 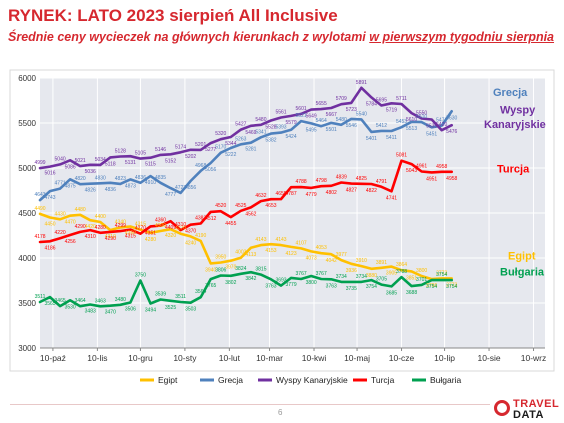 I want to click on data-label: 5480, so click(x=341, y=120).